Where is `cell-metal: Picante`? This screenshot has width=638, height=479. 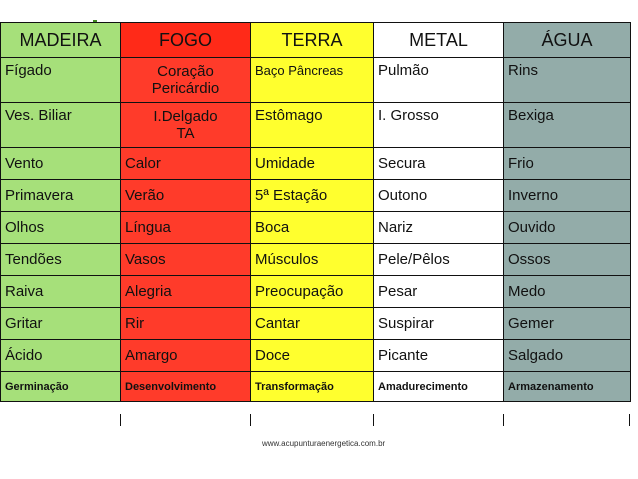 cell-metal: Picante is located at coordinates (438, 355).